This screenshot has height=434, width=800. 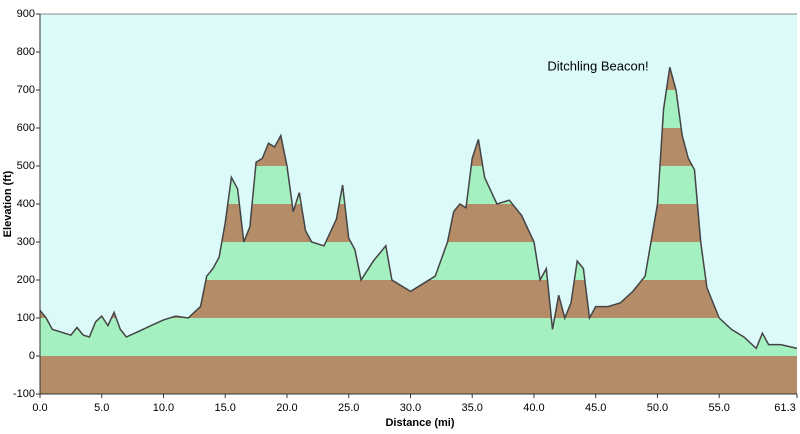 What do you see at coordinates (26, 52) in the screenshot?
I see `y-tick-label: 800` at bounding box center [26, 52].